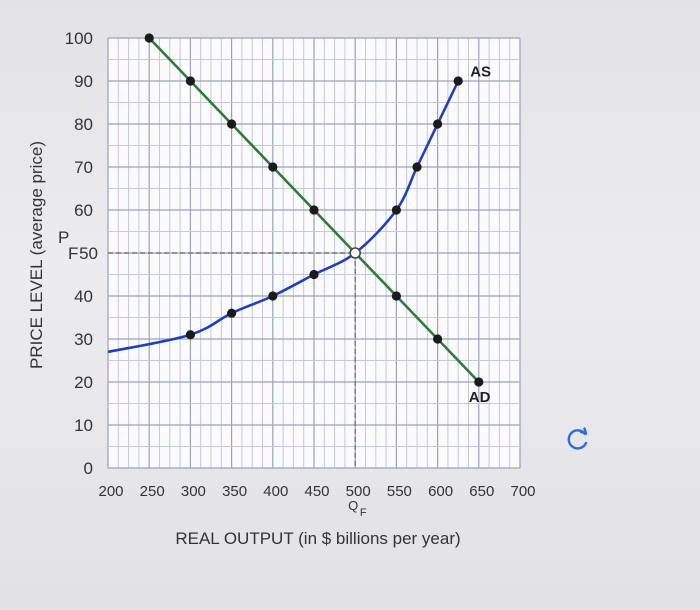 This screenshot has height=610, width=700. I want to click on equilibrium-point, so click(355, 253).